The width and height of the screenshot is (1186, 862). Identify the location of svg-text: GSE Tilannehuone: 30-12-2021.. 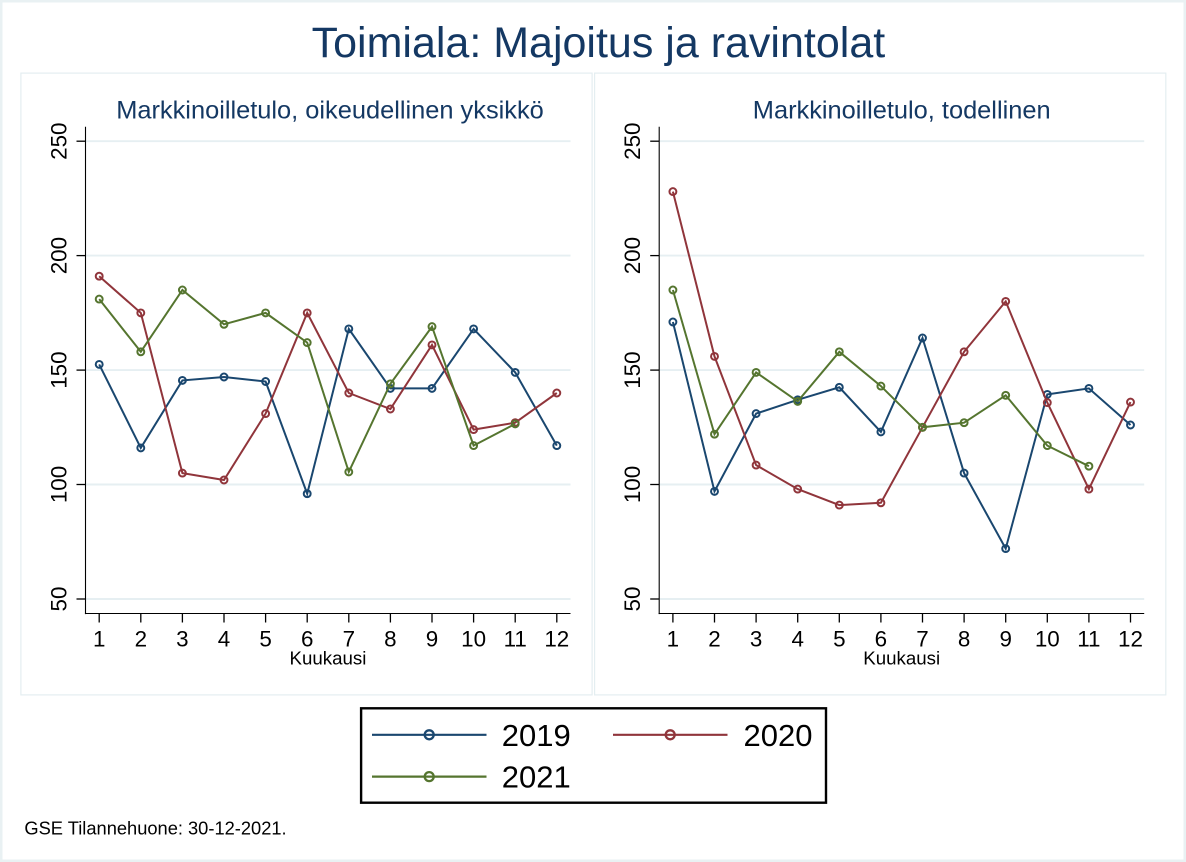
(155, 828).